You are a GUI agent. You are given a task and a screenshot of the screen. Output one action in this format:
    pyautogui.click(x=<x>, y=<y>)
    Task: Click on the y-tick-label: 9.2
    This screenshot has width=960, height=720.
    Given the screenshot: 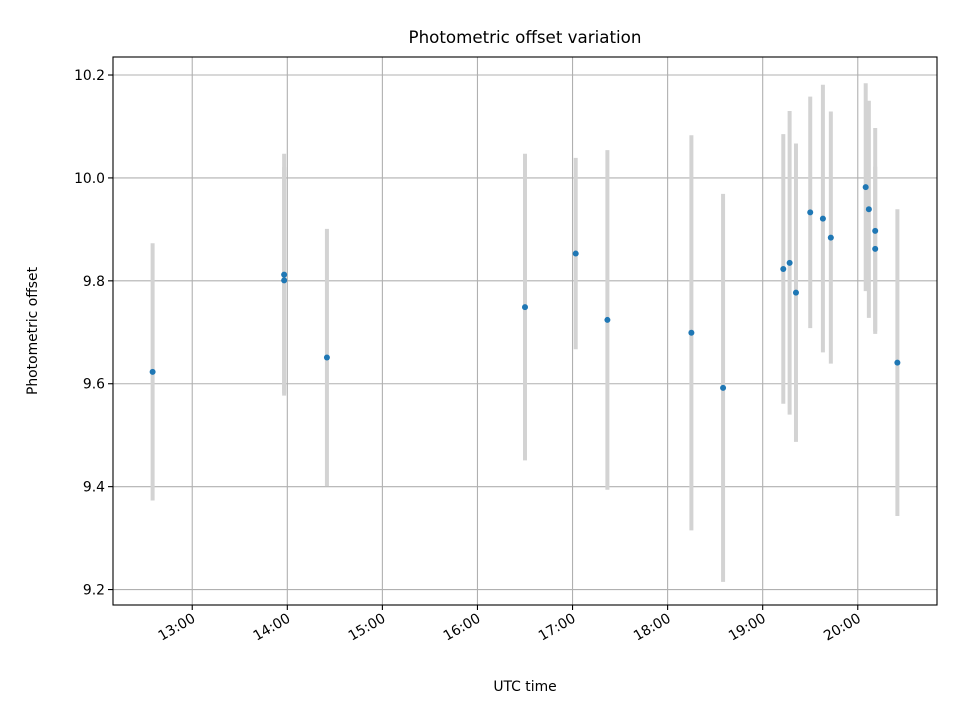 What is the action you would take?
    pyautogui.click(x=94, y=591)
    